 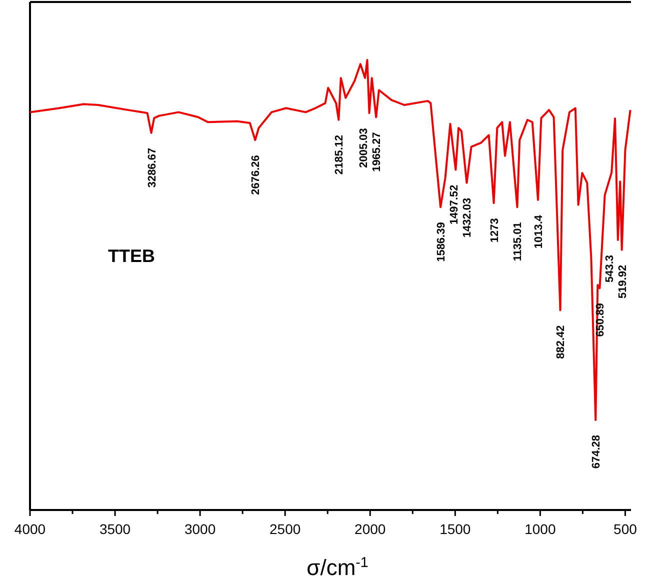 What do you see at coordinates (285, 529) in the screenshot?
I see `x-tick-label: 2500` at bounding box center [285, 529].